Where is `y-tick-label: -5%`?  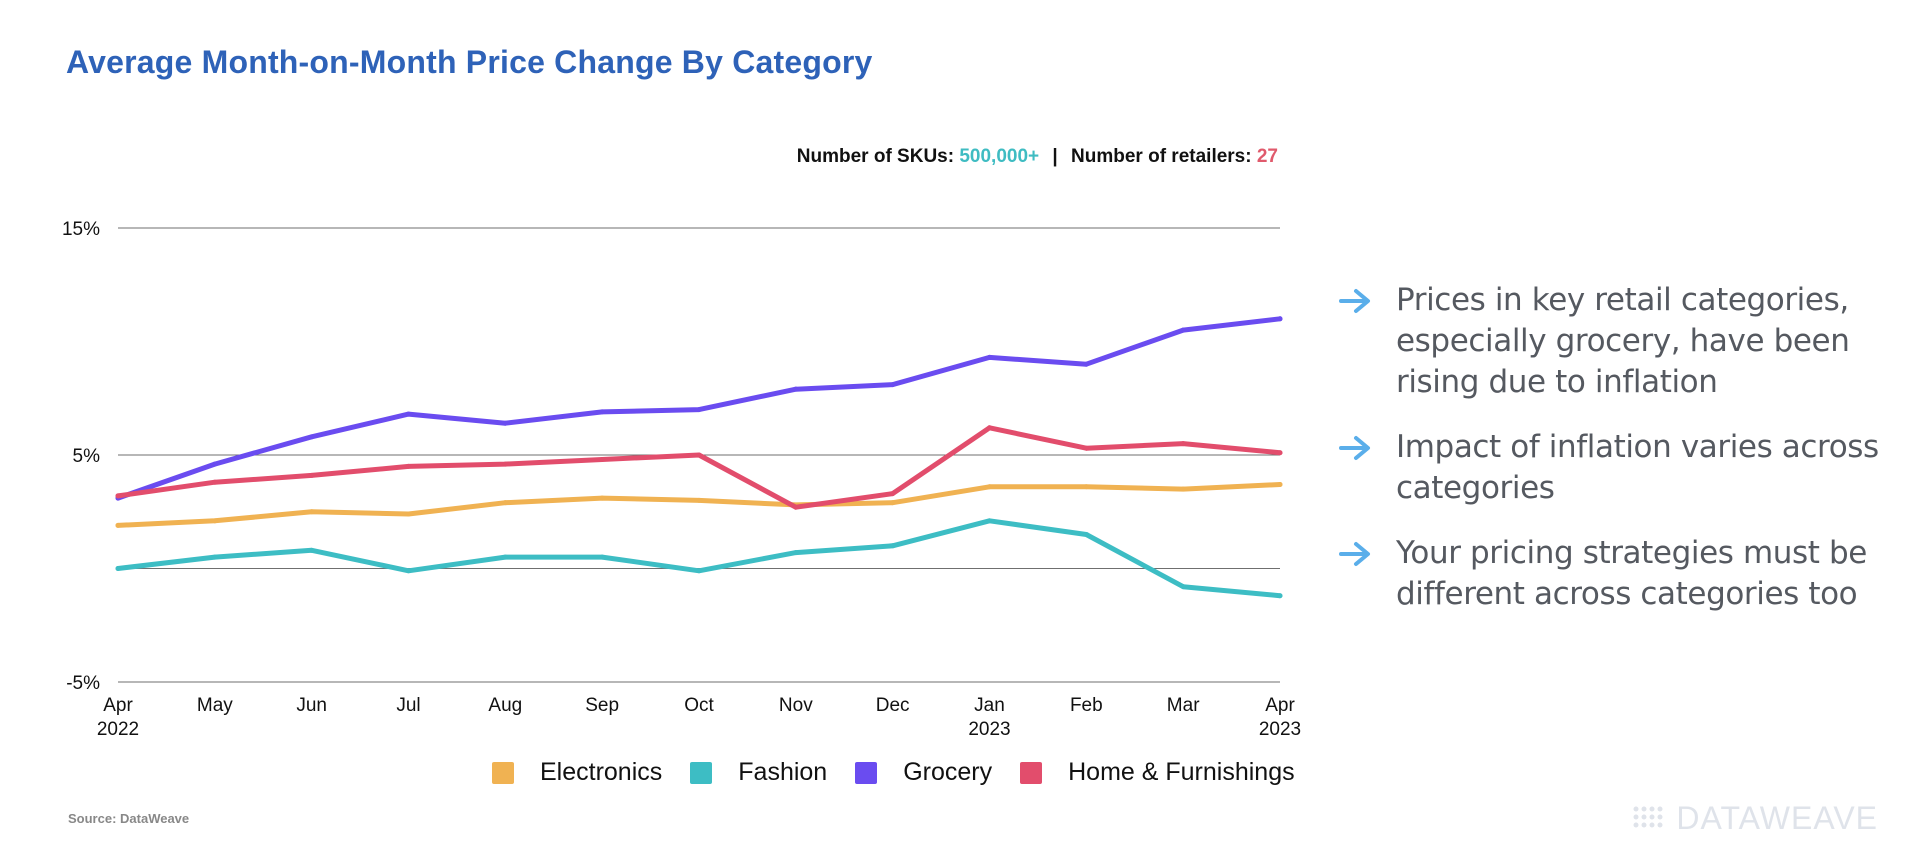
y-tick-label: -5% is located at coordinates (83, 683).